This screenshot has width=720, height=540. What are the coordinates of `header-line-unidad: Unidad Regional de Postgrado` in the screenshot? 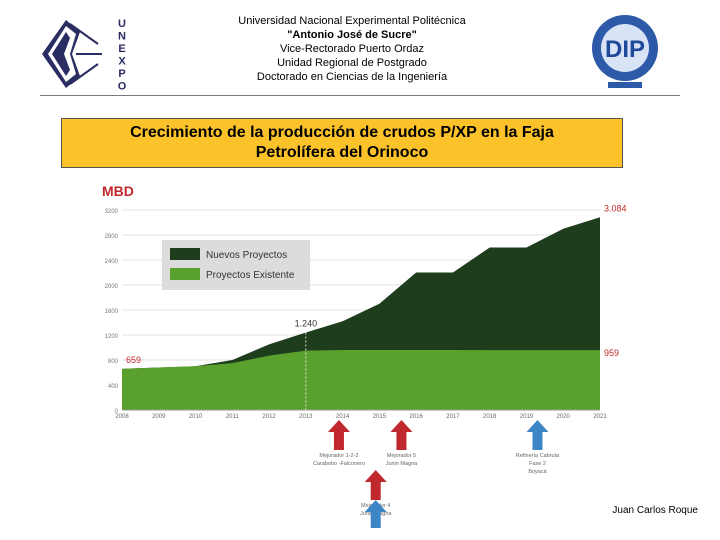 It's located at (352, 63).